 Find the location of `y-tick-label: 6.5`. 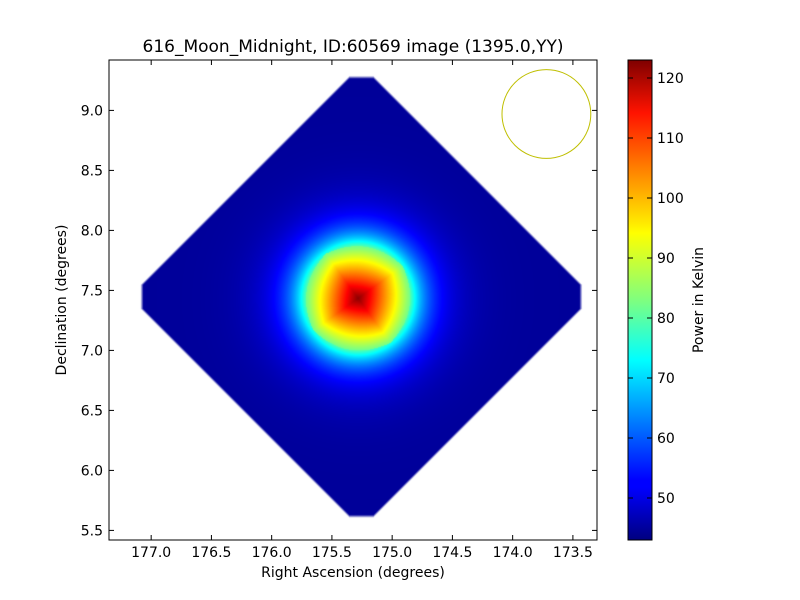

y-tick-label: 6.5 is located at coordinates (92, 411).